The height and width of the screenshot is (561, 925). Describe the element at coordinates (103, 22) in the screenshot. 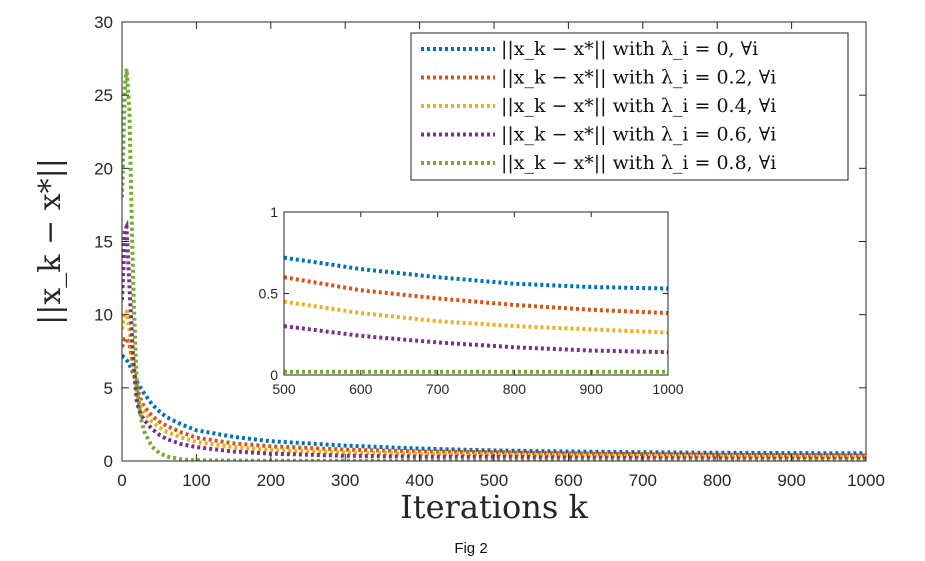

I see `y-tick-label: 30` at that location.